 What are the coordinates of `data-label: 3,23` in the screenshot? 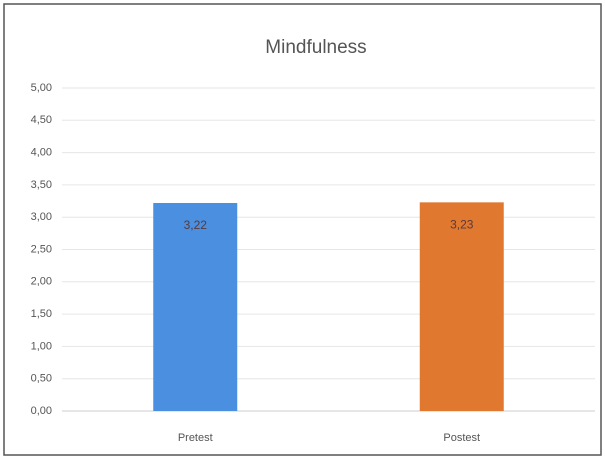 It's located at (462, 225).